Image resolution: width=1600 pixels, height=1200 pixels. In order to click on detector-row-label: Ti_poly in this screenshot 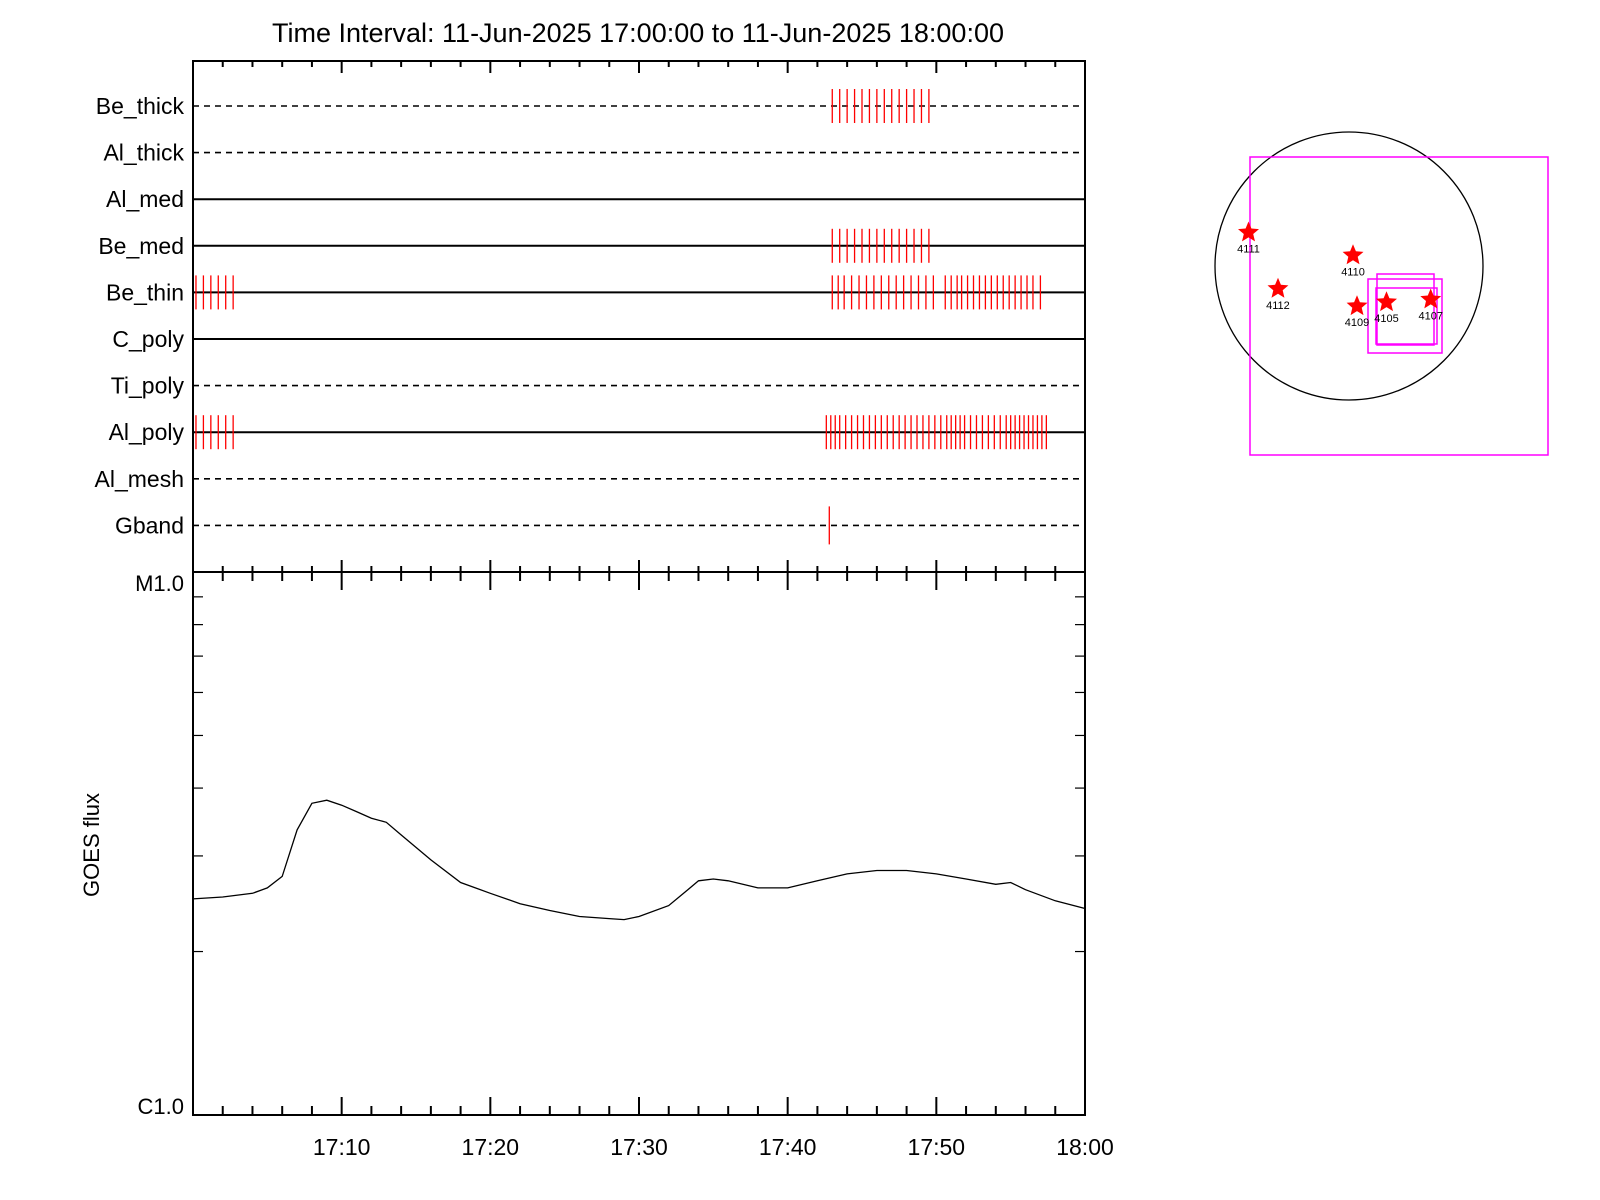, I will do `click(148, 386)`.